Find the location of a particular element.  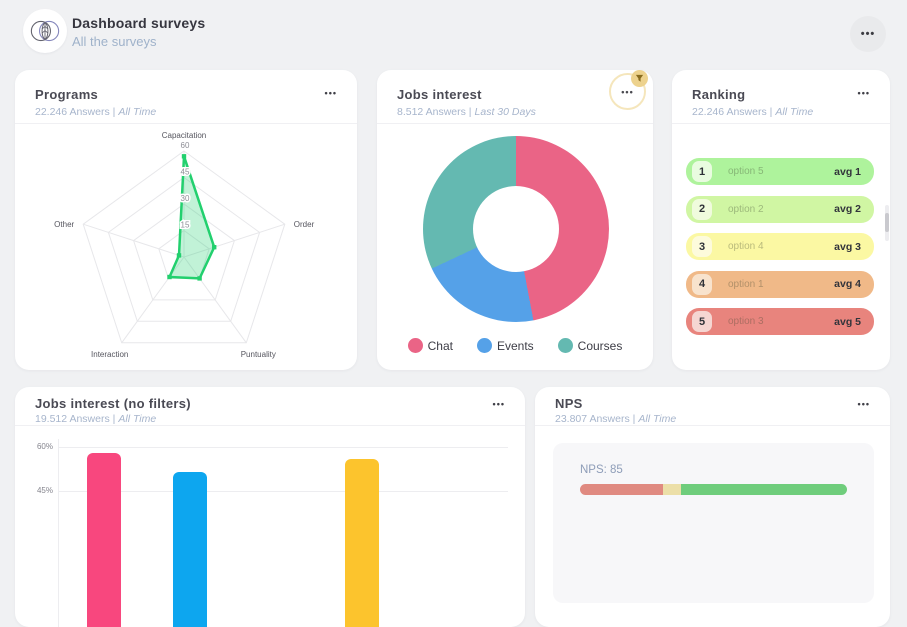

leaf-venn-logo-icon is located at coordinates (45, 31).